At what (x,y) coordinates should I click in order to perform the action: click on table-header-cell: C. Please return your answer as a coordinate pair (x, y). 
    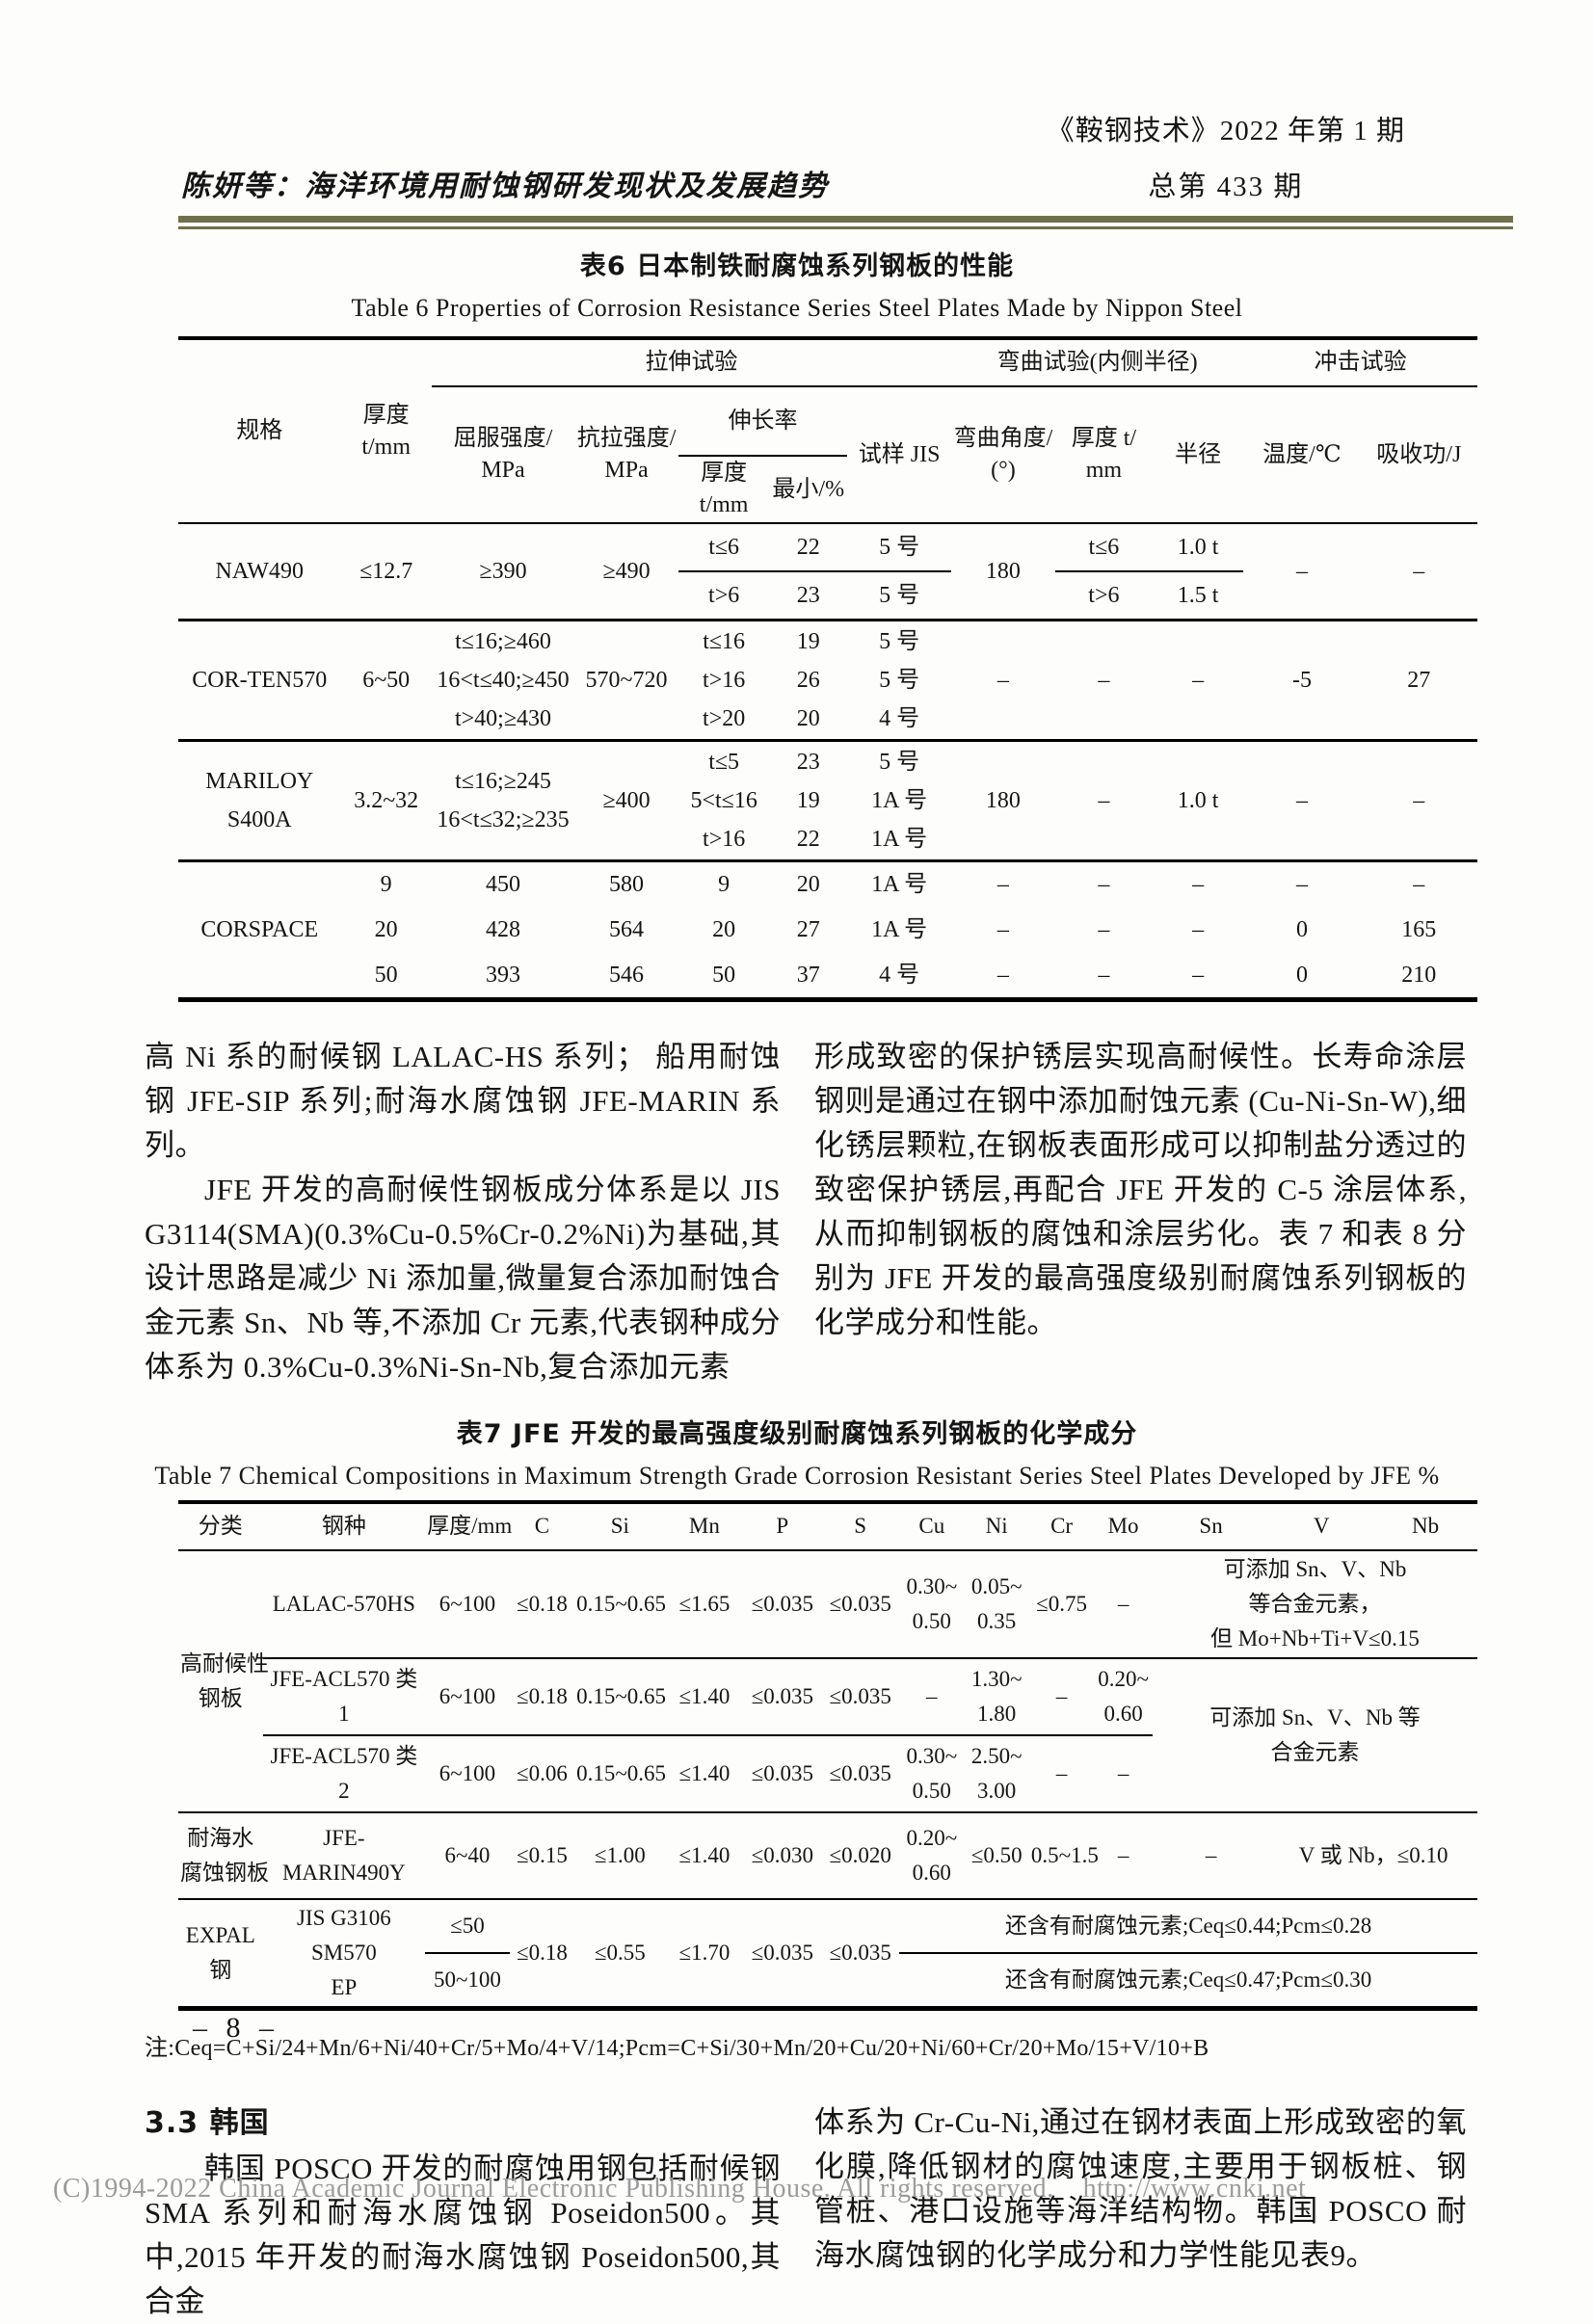
    Looking at the image, I should click on (542, 1526).